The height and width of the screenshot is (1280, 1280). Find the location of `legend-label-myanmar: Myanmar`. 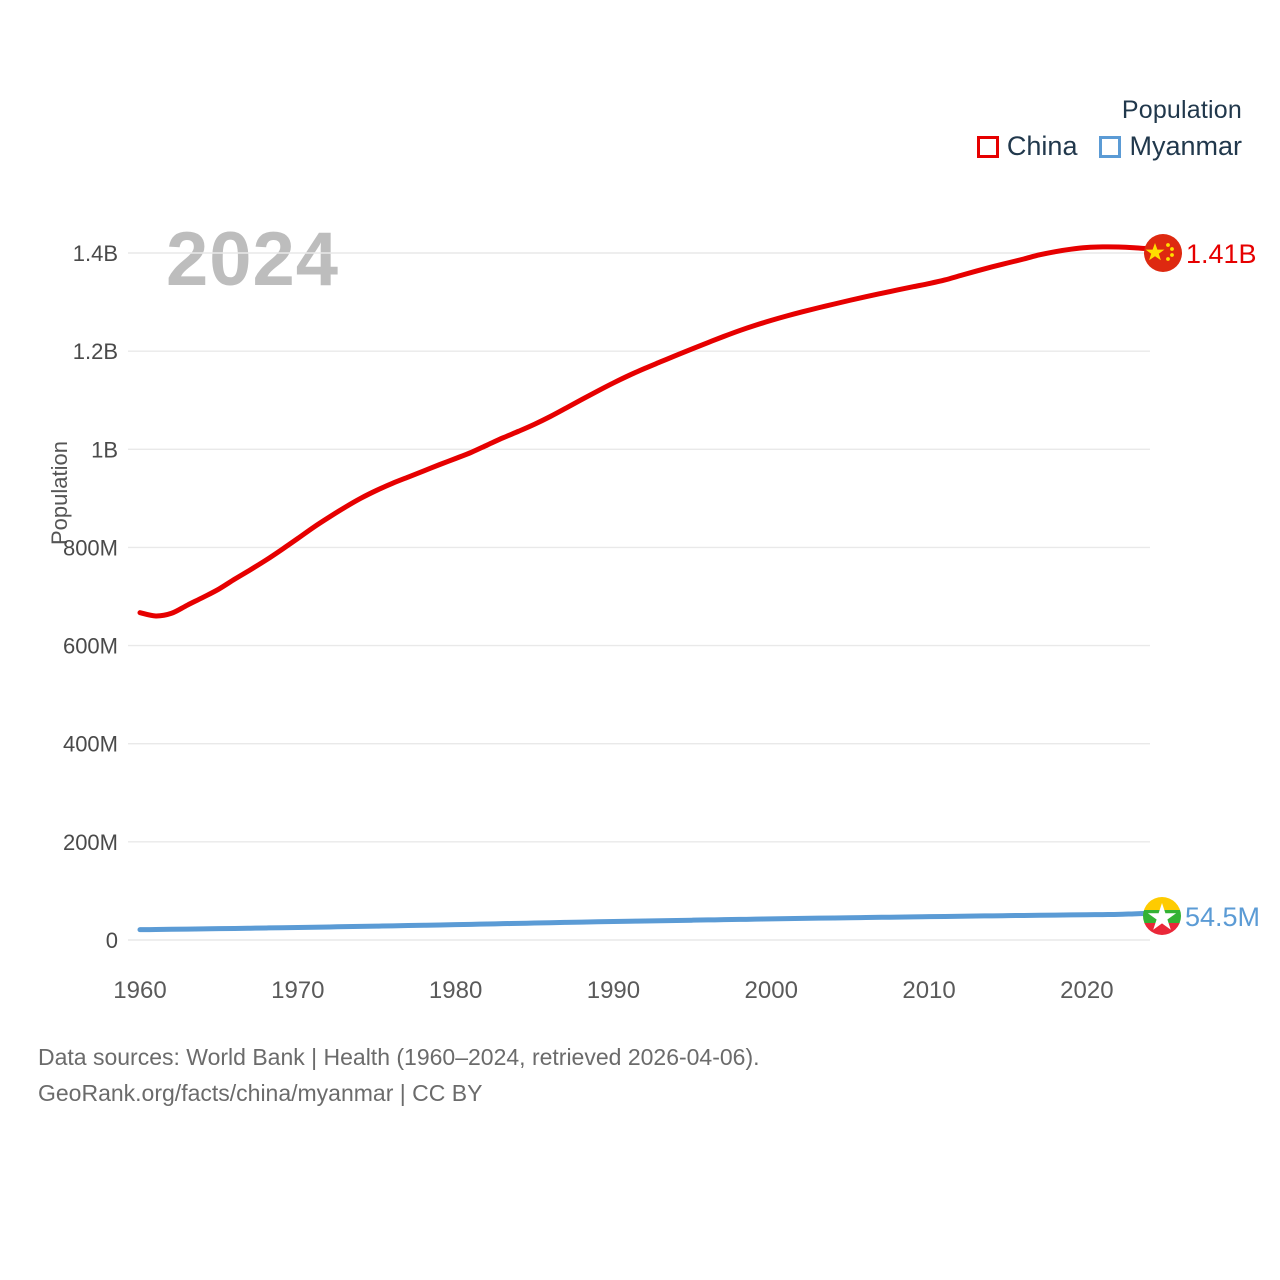

legend-label-myanmar: Myanmar is located at coordinates (1185, 146).